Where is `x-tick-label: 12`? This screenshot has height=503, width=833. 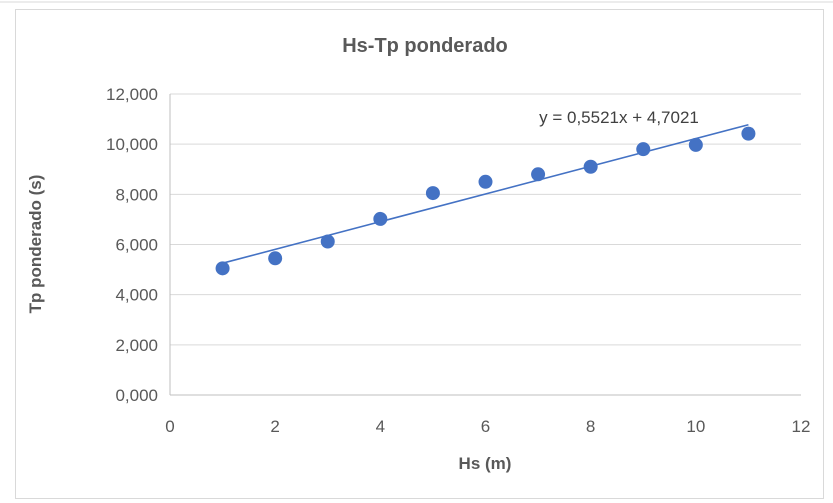
x-tick-label: 12 is located at coordinates (801, 426).